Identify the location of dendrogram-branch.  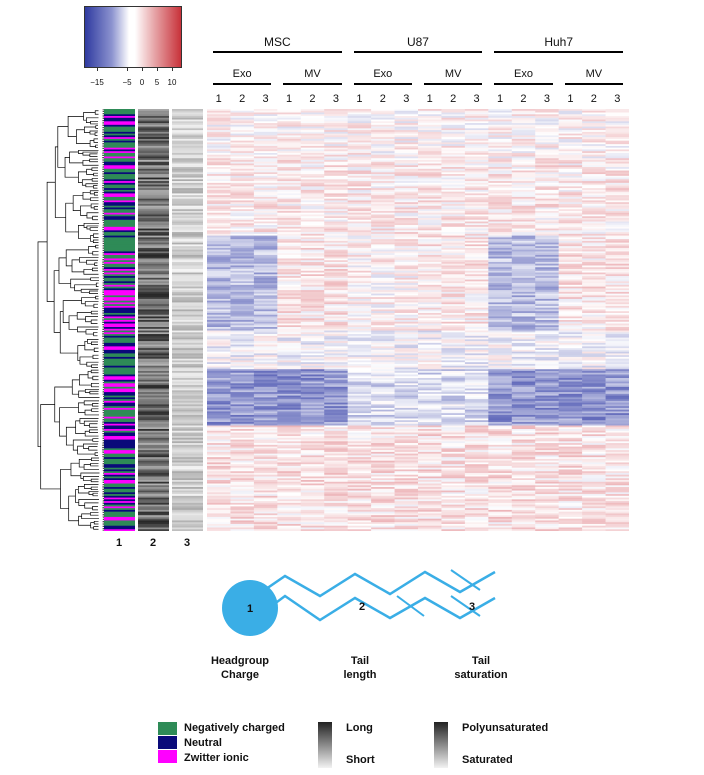
(92, 120).